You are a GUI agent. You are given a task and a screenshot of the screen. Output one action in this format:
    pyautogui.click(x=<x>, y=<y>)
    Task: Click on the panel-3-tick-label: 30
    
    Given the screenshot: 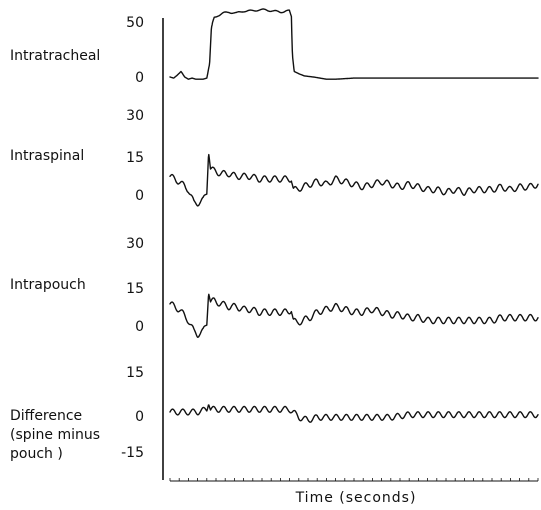 What is the action you would take?
    pyautogui.click(x=135, y=244)
    